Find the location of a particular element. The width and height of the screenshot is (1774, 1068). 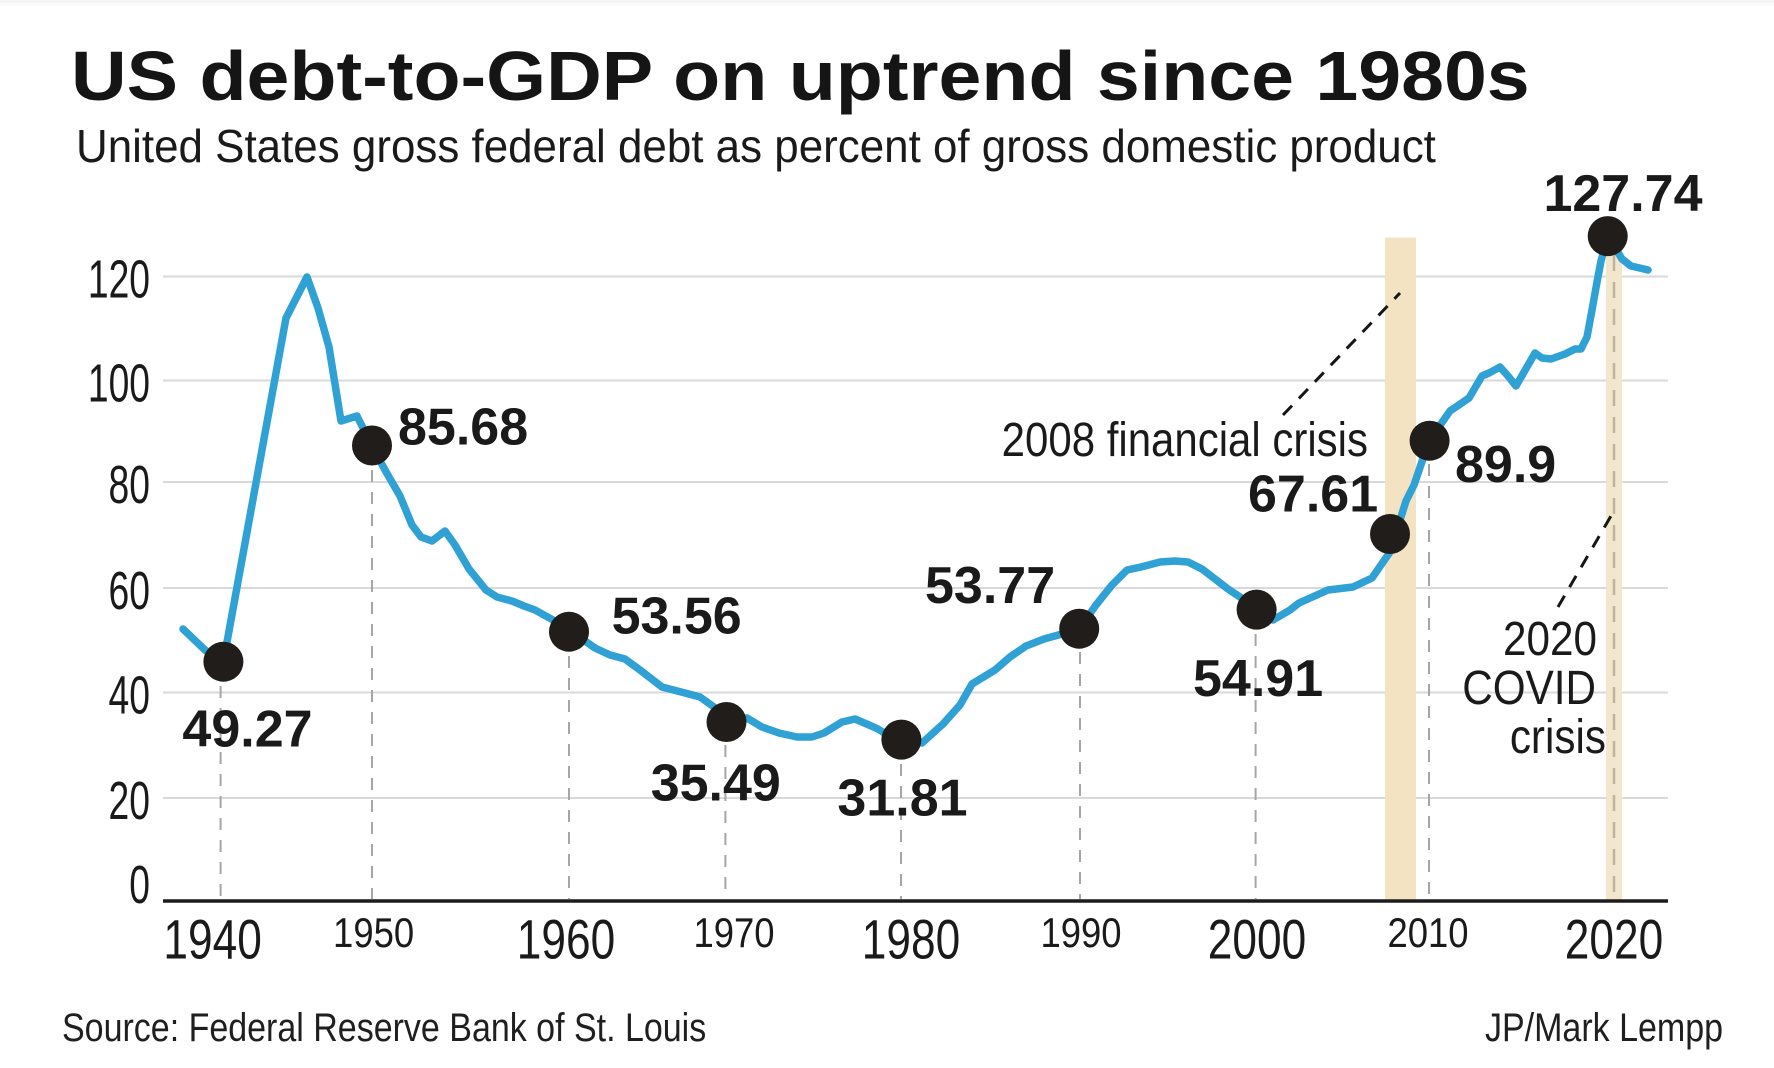

svg-text: 60 is located at coordinates (129, 590).